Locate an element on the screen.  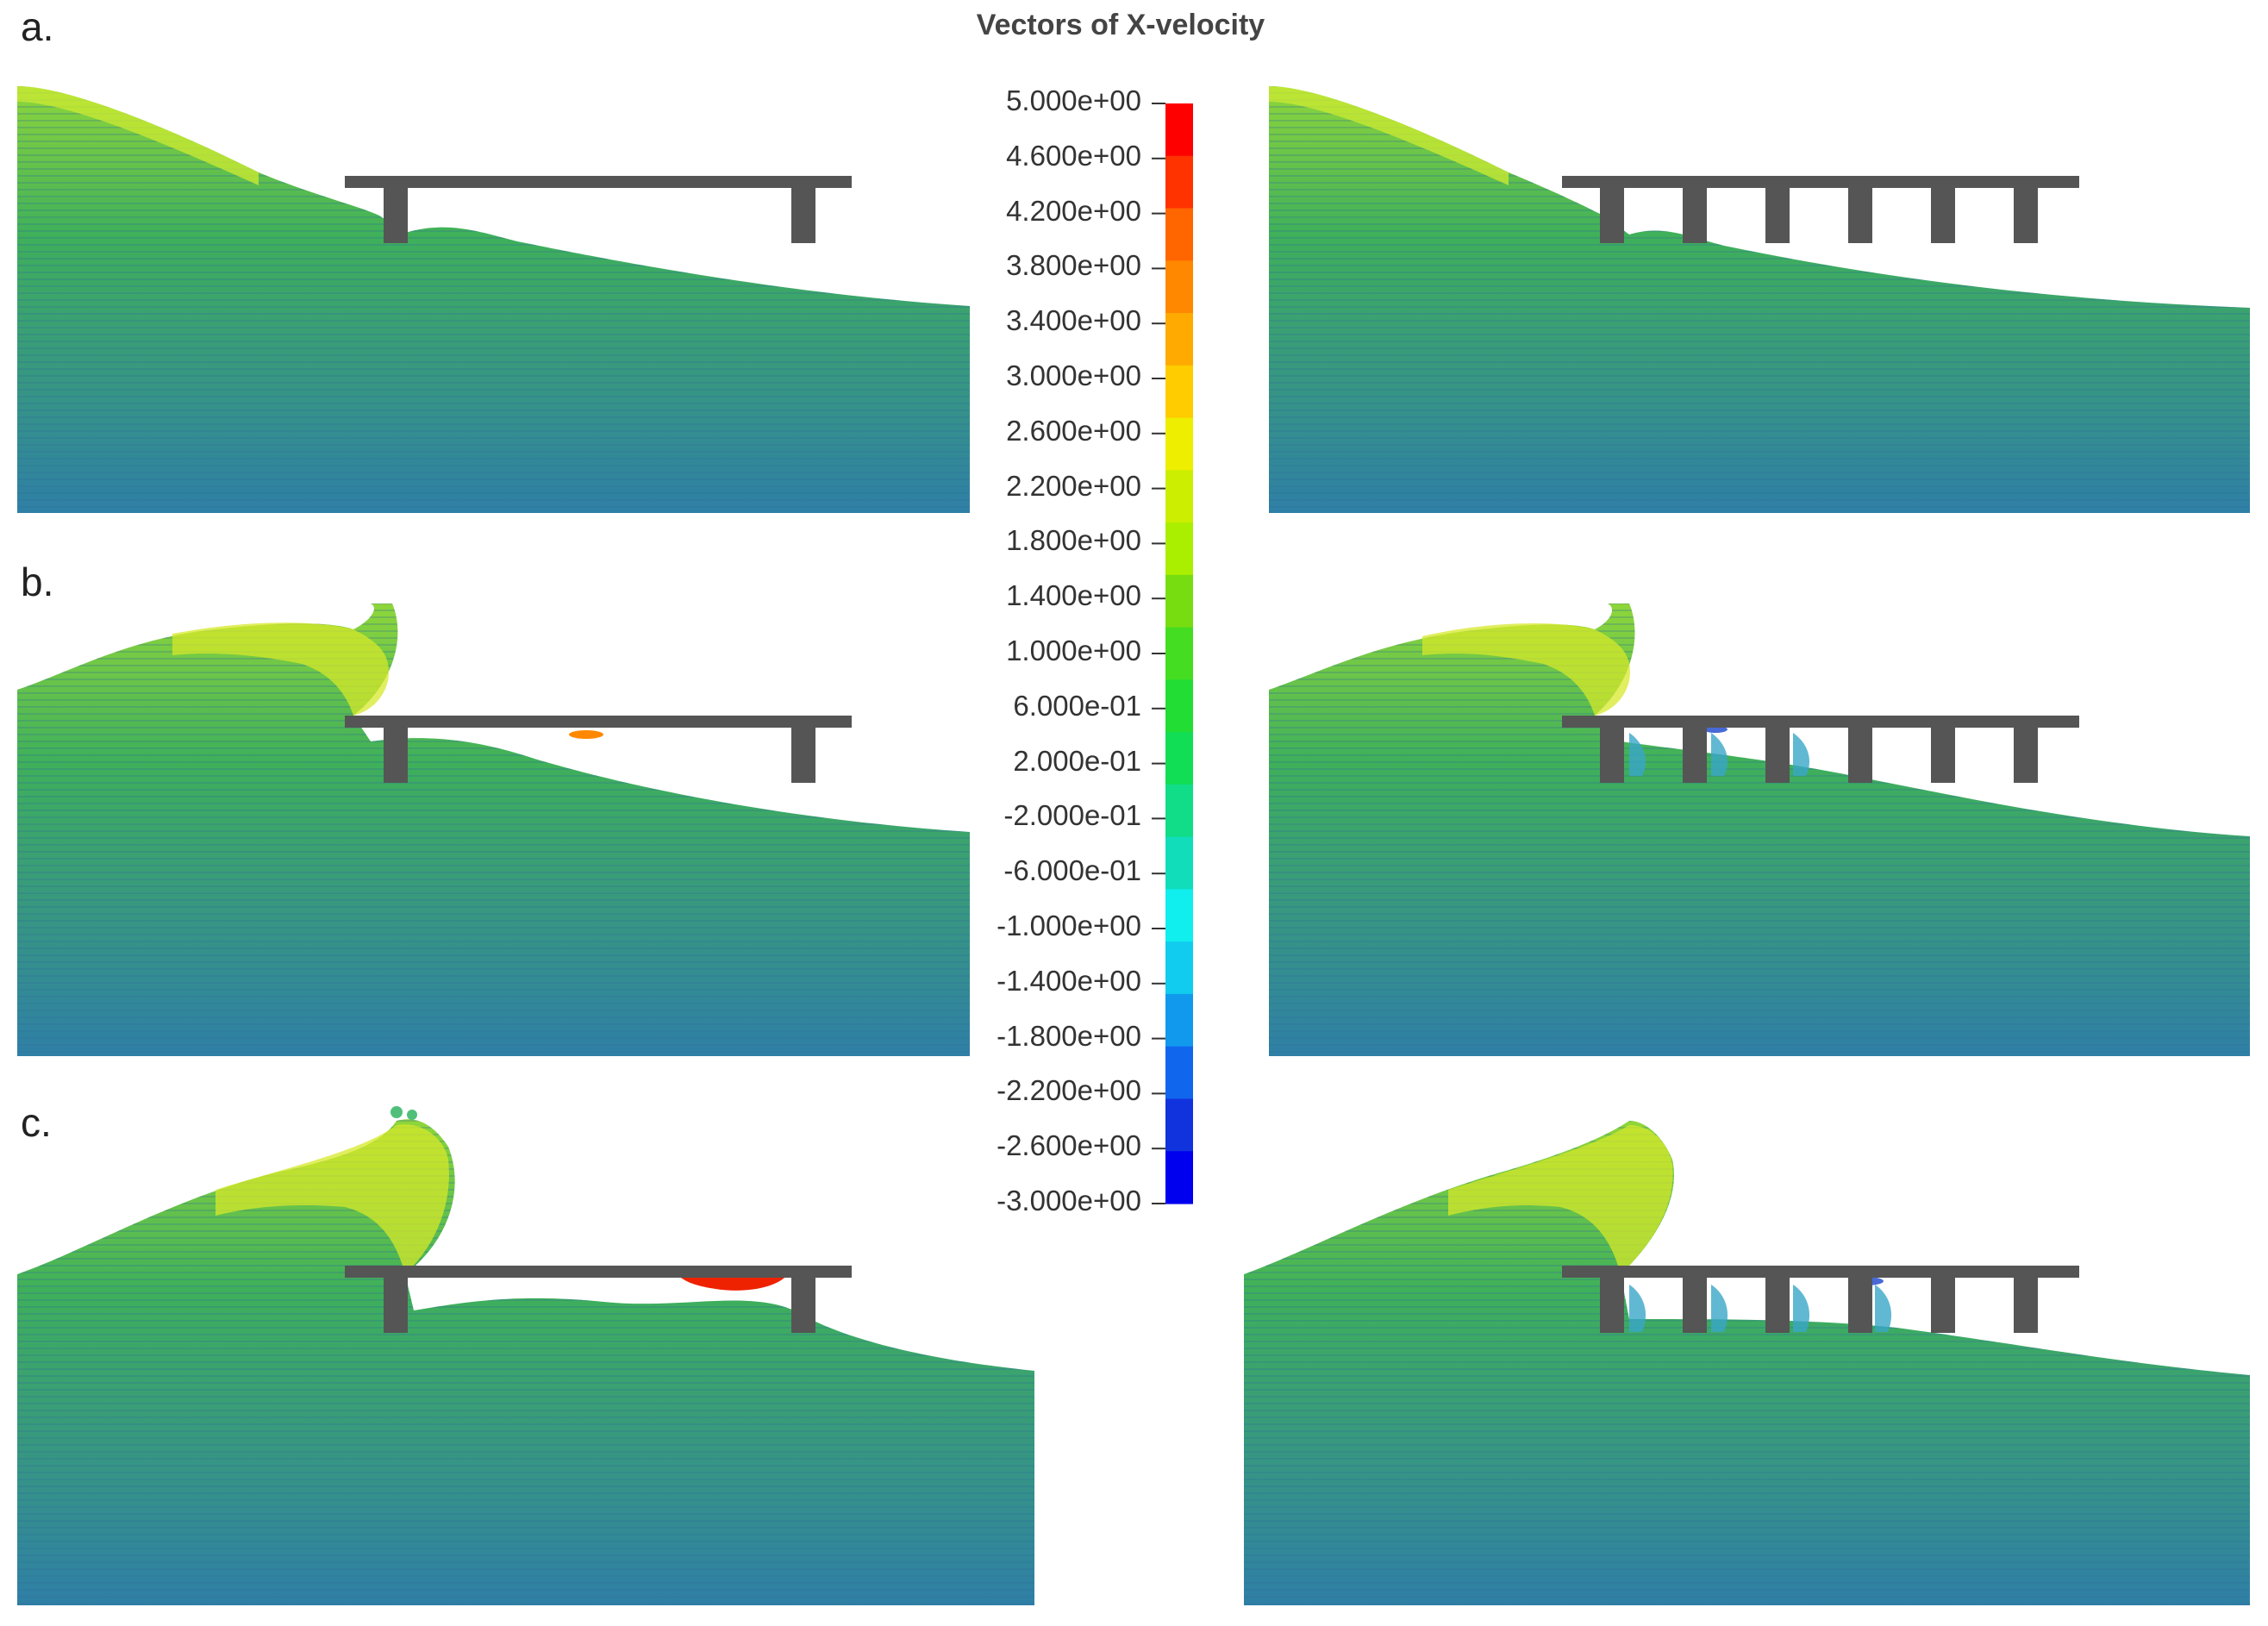
colorbar-tick-label: -2.000e-01 is located at coordinates (1072, 816).